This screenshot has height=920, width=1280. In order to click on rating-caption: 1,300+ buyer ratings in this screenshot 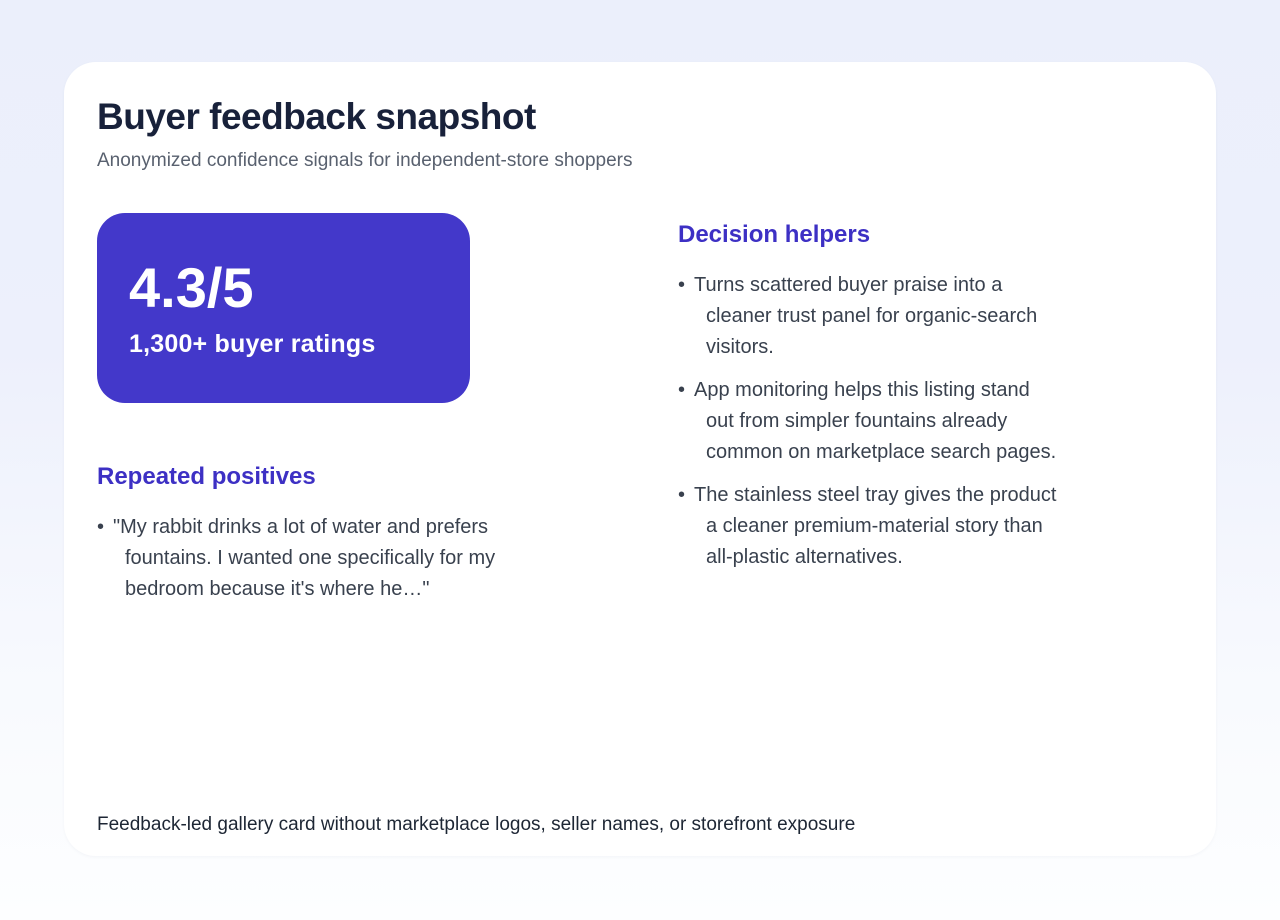, I will do `click(252, 344)`.